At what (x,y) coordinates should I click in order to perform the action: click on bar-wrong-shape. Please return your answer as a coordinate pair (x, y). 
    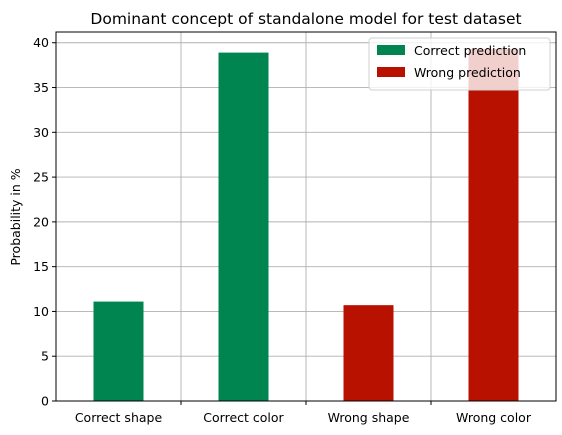
    Looking at the image, I should click on (368, 353).